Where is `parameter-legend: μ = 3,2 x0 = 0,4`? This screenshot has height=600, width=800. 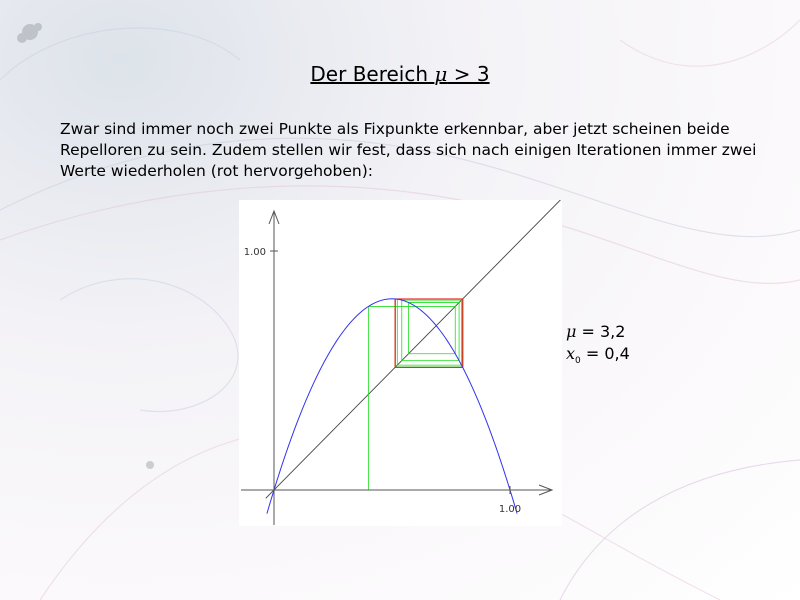 parameter-legend: μ = 3,2 x0 = 0,4 is located at coordinates (598, 346).